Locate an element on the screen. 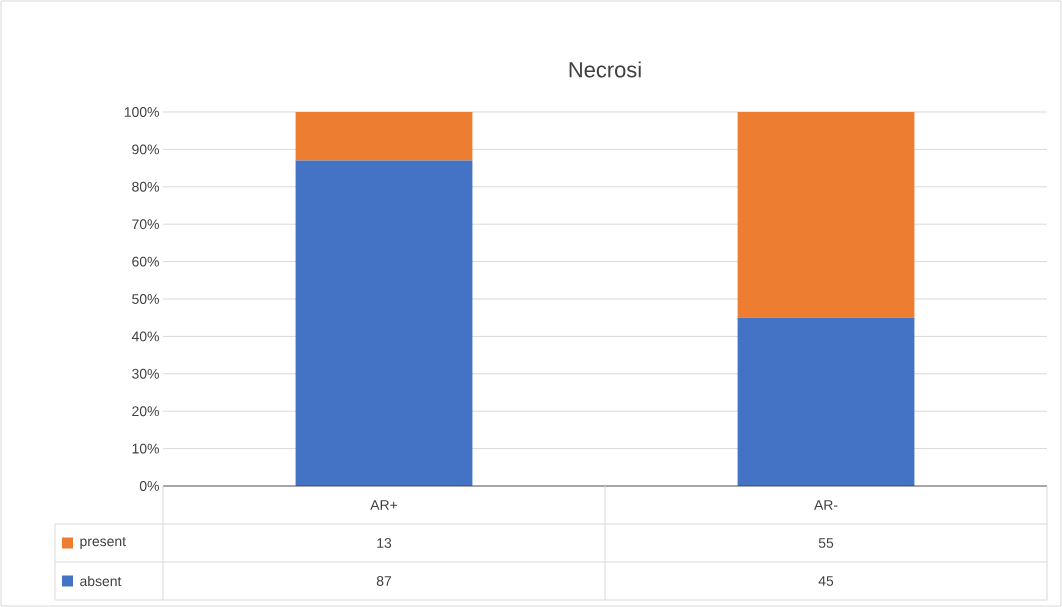 The image size is (1062, 607). legend-label: present is located at coordinates (103, 543).